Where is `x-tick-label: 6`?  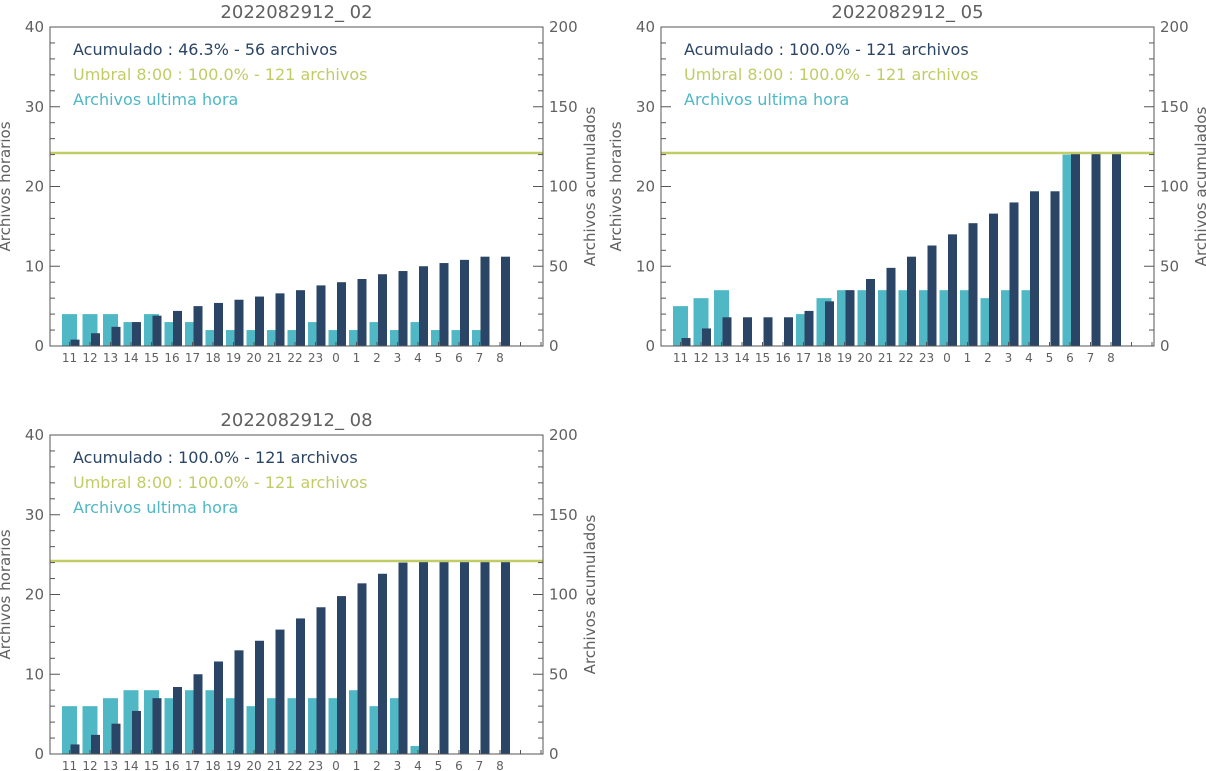 x-tick-label: 6 is located at coordinates (459, 358).